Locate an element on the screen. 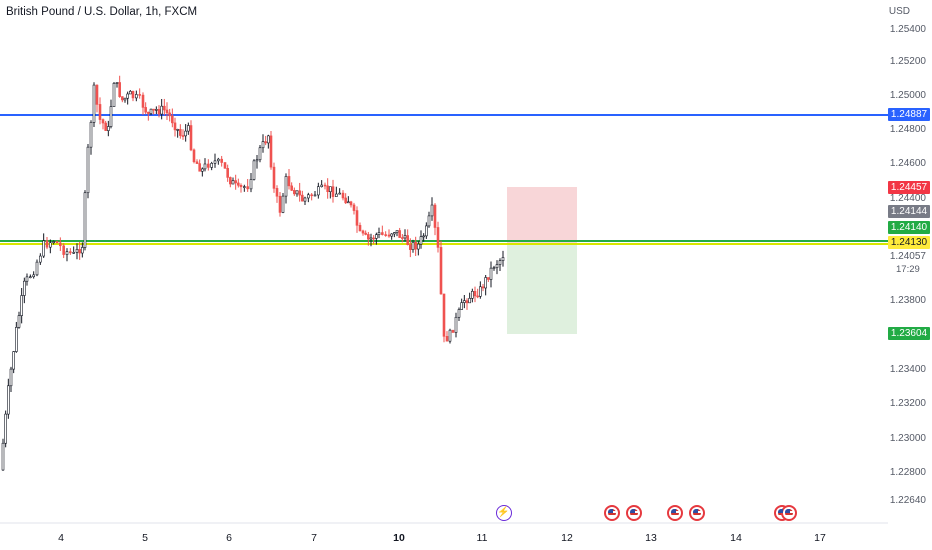 Image resolution: width=932 pixels, height=550 pixels. y-tick: 1.23000 is located at coordinates (907, 438).